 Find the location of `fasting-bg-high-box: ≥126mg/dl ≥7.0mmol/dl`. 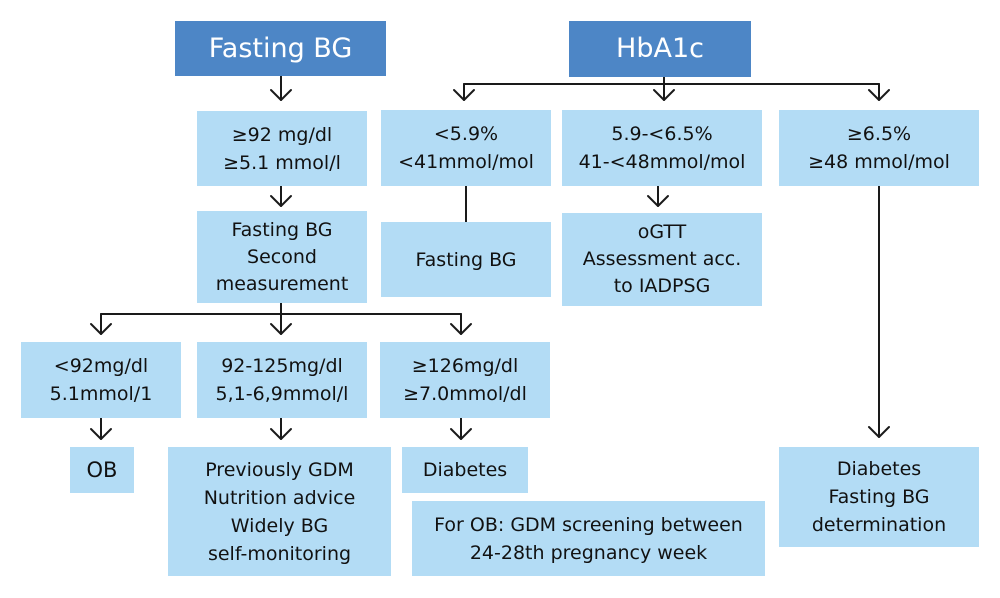

fasting-bg-high-box: ≥126mg/dl ≥7.0mmol/dl is located at coordinates (465, 380).